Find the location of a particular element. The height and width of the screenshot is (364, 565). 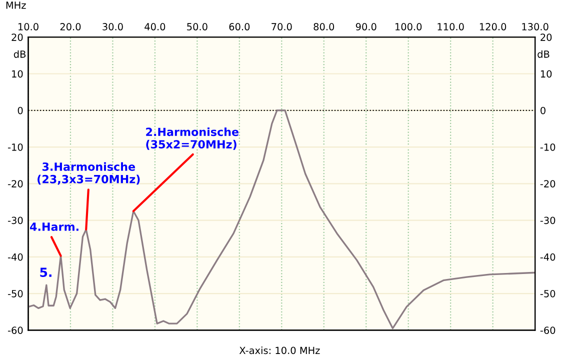

y2-tick-label: 10 is located at coordinates (546, 74).